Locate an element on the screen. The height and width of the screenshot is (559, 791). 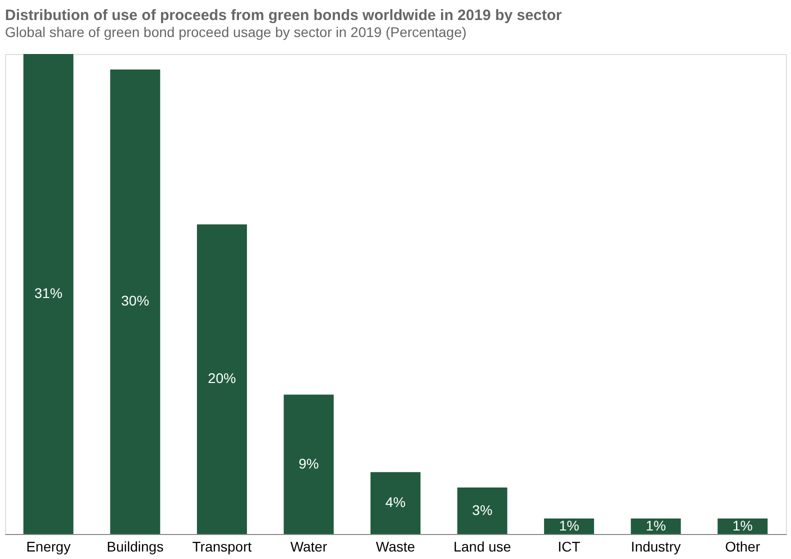
x-tick-label: Land use is located at coordinates (482, 546).